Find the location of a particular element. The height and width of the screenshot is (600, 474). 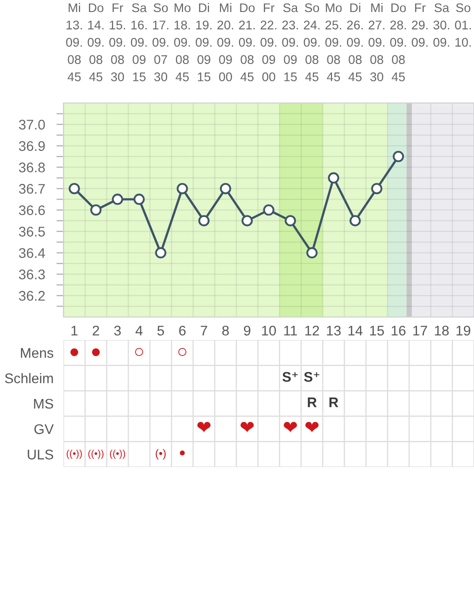

x-tick-label: Fr 29. 09. is located at coordinates (420, 25).